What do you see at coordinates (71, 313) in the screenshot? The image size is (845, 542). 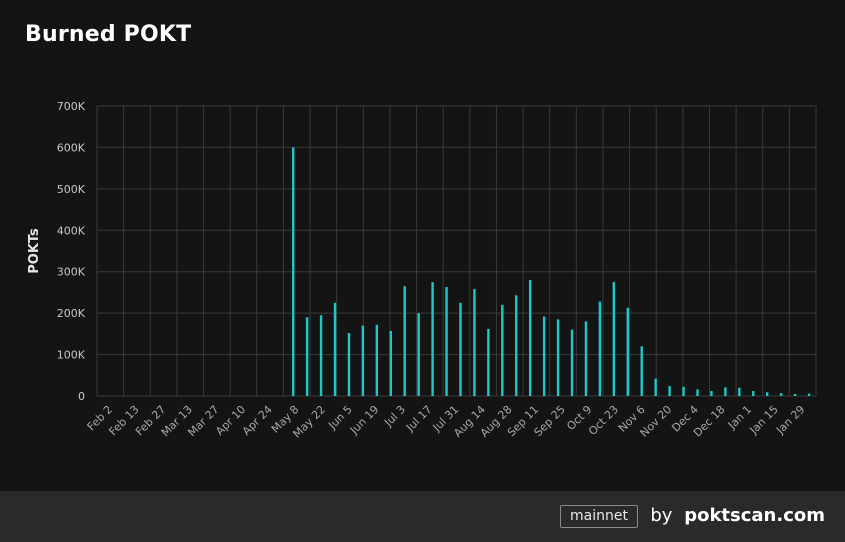 I see `y-tick-label: 200K` at bounding box center [71, 313].